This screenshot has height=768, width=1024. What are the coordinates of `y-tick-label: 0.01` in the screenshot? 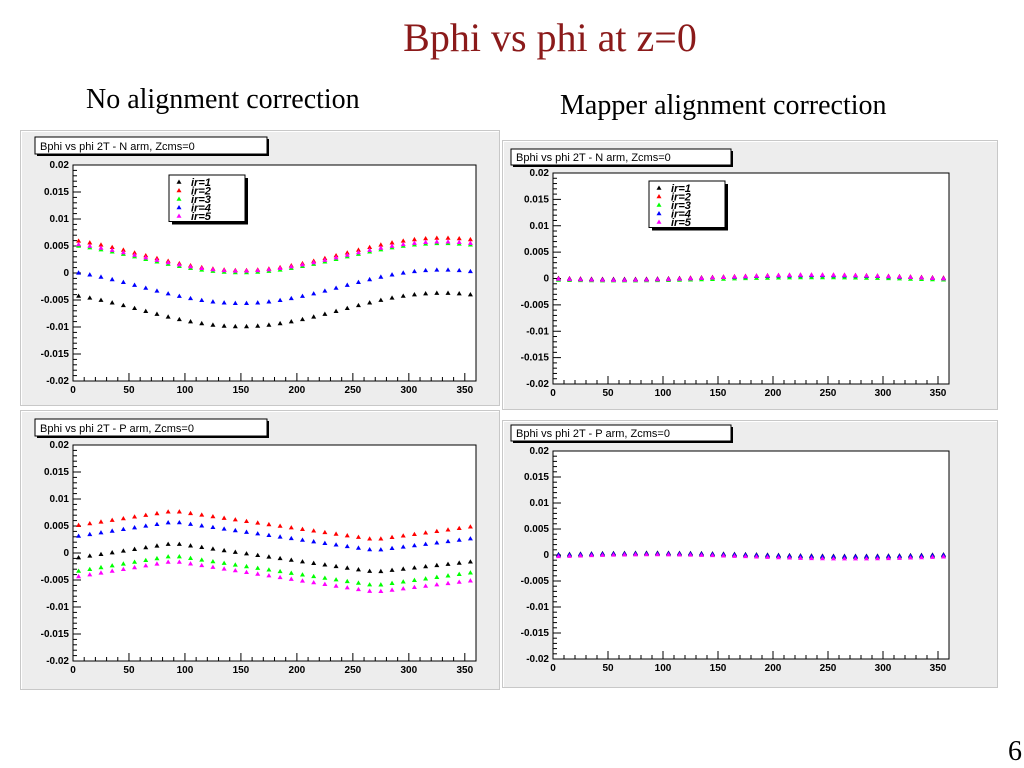 It's located at (60, 219).